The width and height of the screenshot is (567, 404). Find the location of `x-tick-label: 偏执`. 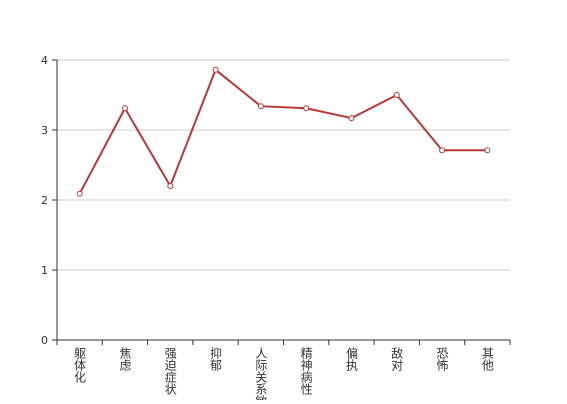

x-tick-label: 偏执 is located at coordinates (351, 359).